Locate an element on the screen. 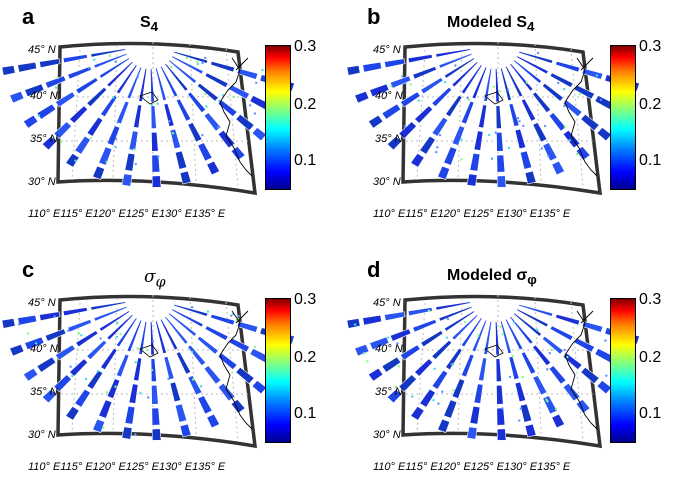  panel-title: Modeled S4 is located at coordinates (490, 24).